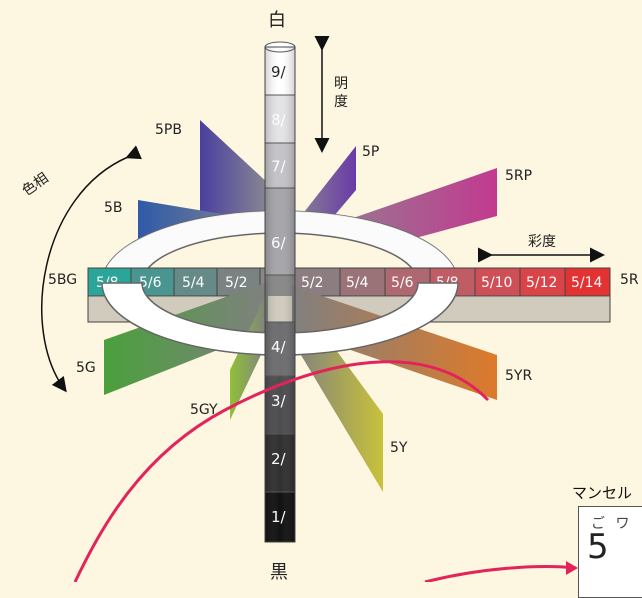 Image resolution: width=642 pixels, height=598 pixels. Describe the element at coordinates (277, 20) in the screenshot. I see `white-label: 白` at that location.